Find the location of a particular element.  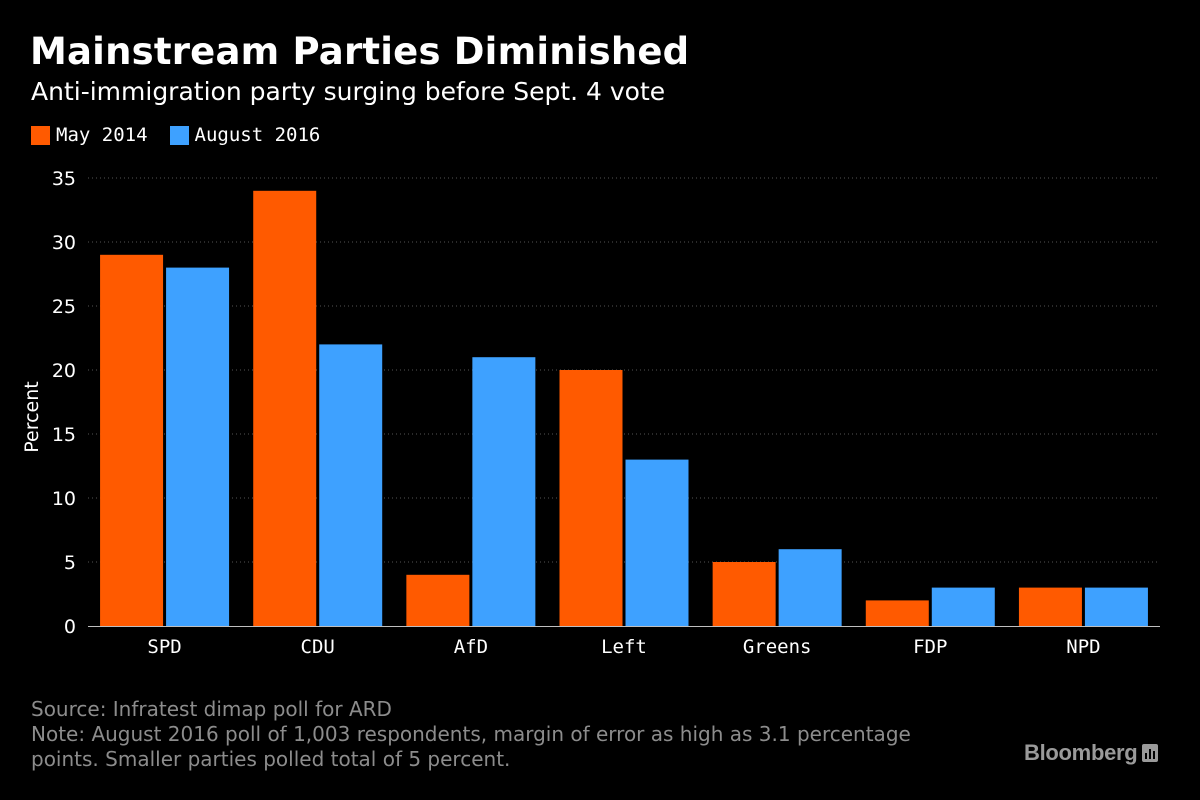

y-tick-label: 10 is located at coordinates (64, 499).